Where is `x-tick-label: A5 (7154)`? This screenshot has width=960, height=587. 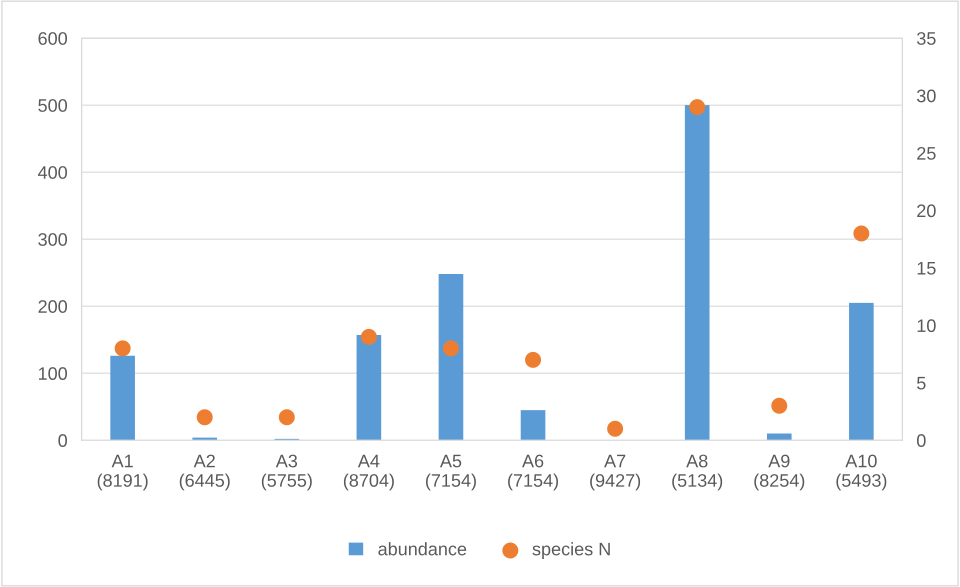
x-tick-label: A5 (7154) is located at coordinates (451, 472).